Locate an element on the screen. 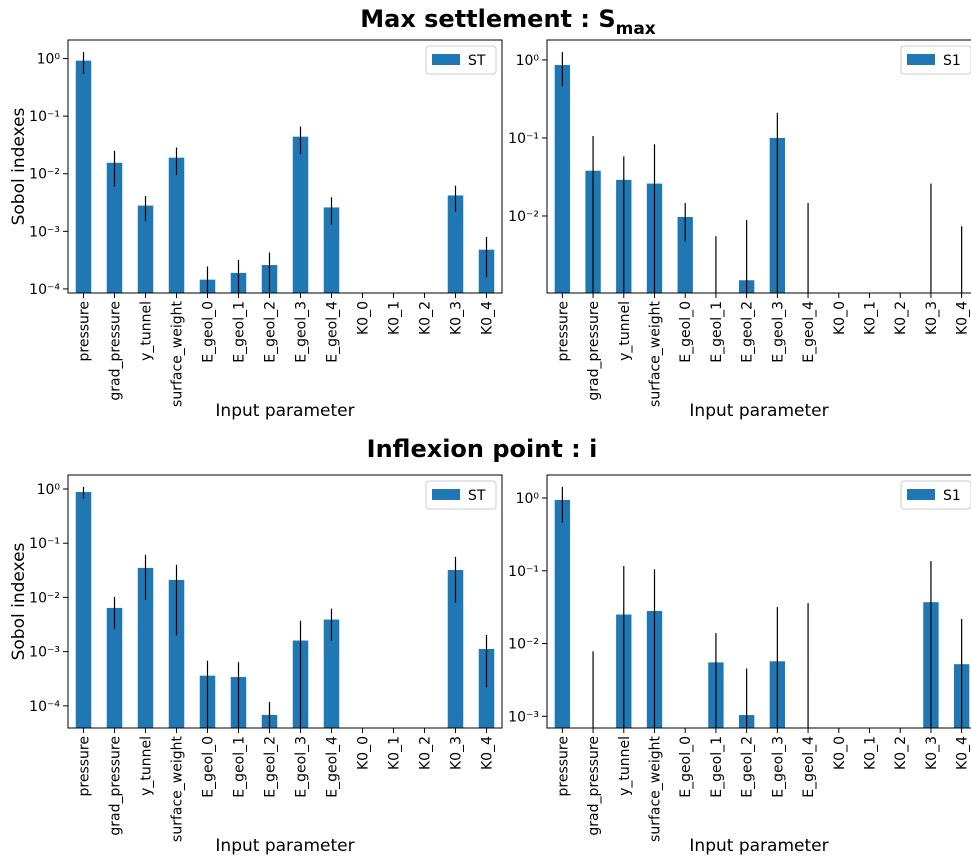 The image size is (971, 859). figure-title: Max settlement : Smax is located at coordinates (508, 22).